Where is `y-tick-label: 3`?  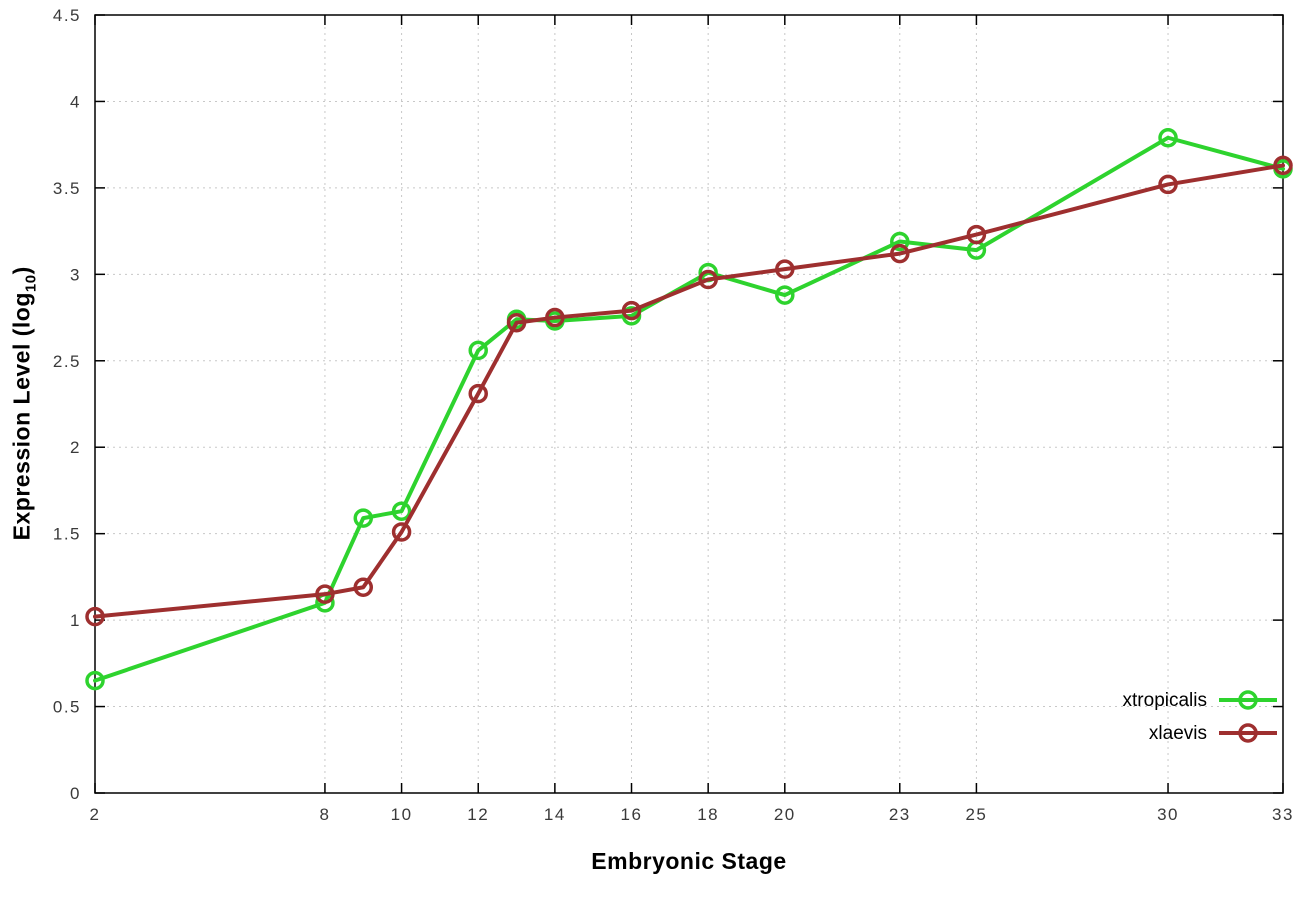
y-tick-label: 3 is located at coordinates (75, 274).